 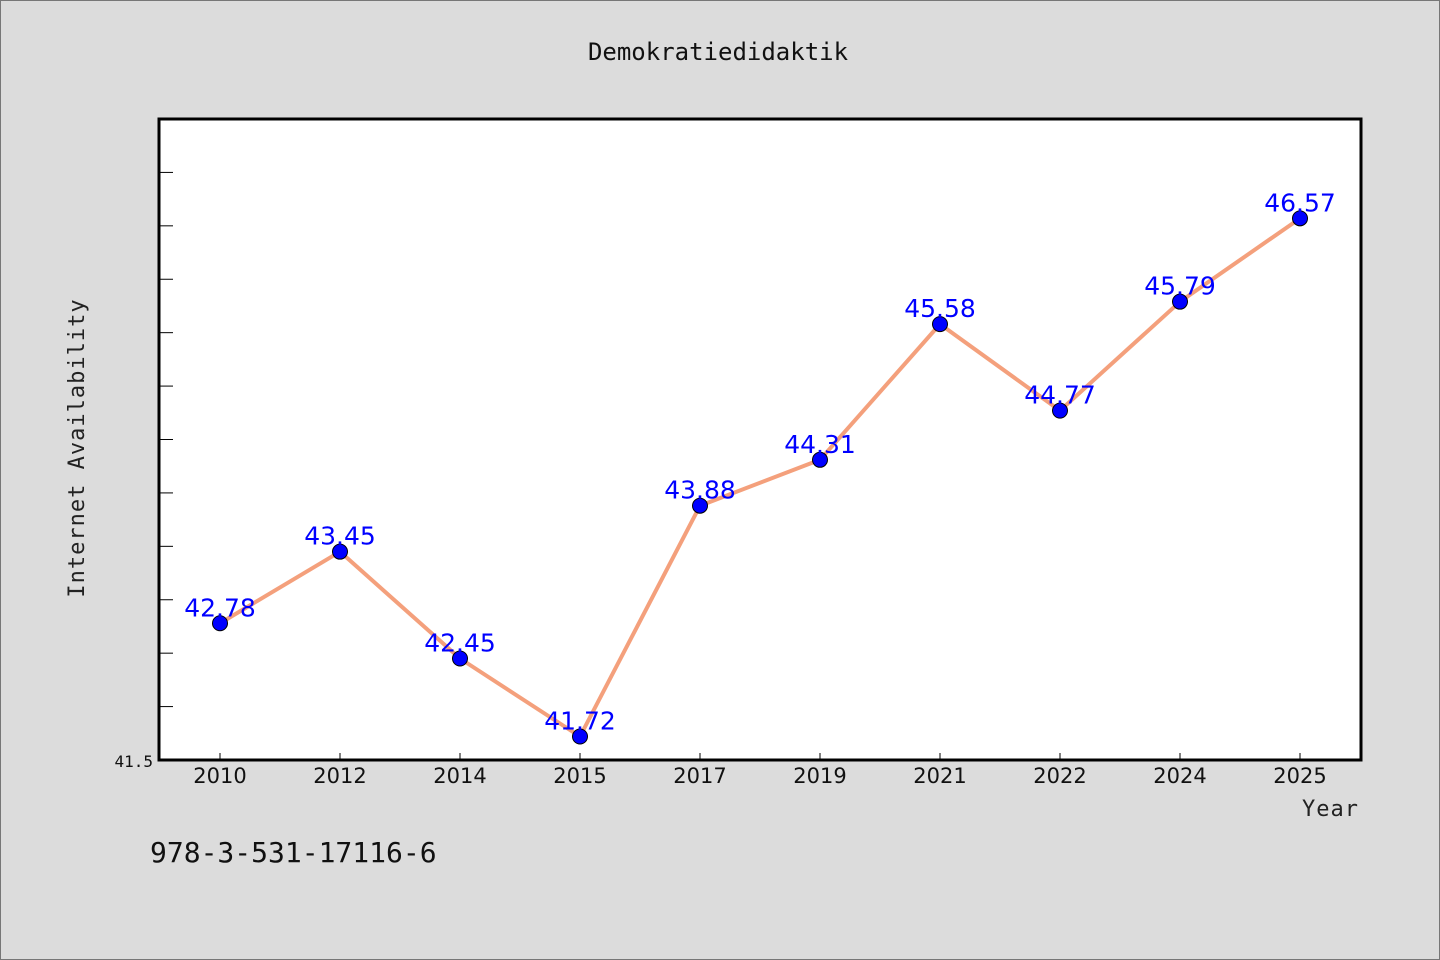 What do you see at coordinates (579, 776) in the screenshot?
I see `x-tick-label: 2015` at bounding box center [579, 776].